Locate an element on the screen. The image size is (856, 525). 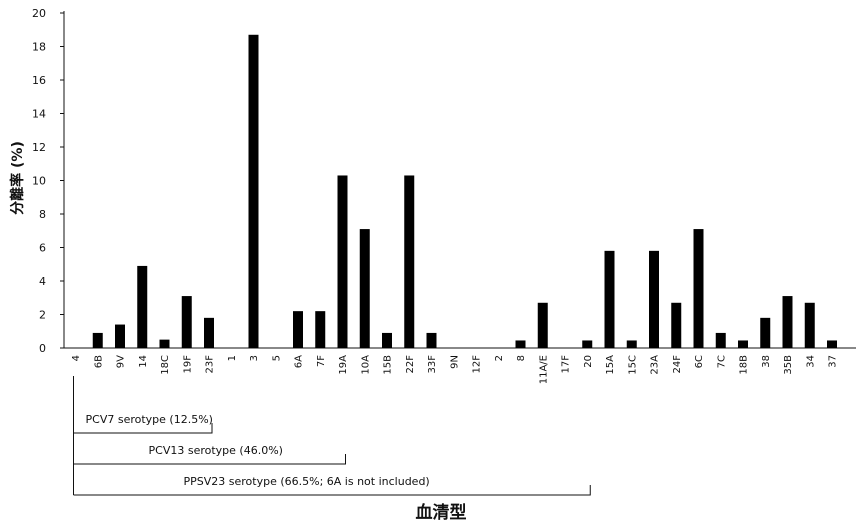
category-label: 7F is located at coordinates (321, 361).